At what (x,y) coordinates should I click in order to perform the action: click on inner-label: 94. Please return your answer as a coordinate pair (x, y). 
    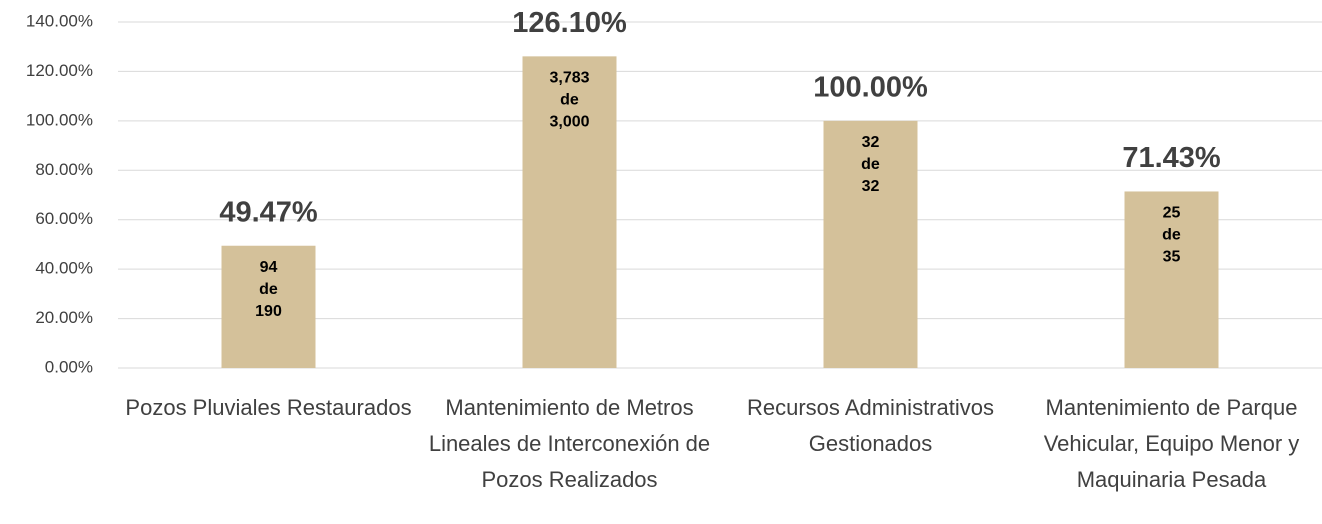
    Looking at the image, I should click on (269, 267).